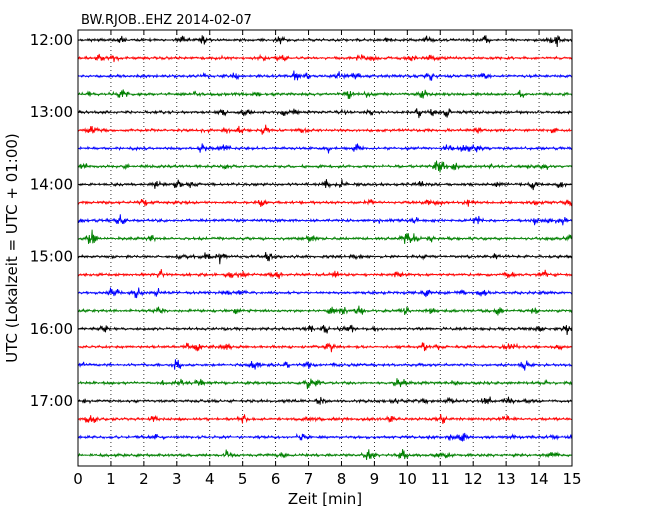 This screenshot has height=520, width=650. I want to click on x-tick-label: 3, so click(177, 479).